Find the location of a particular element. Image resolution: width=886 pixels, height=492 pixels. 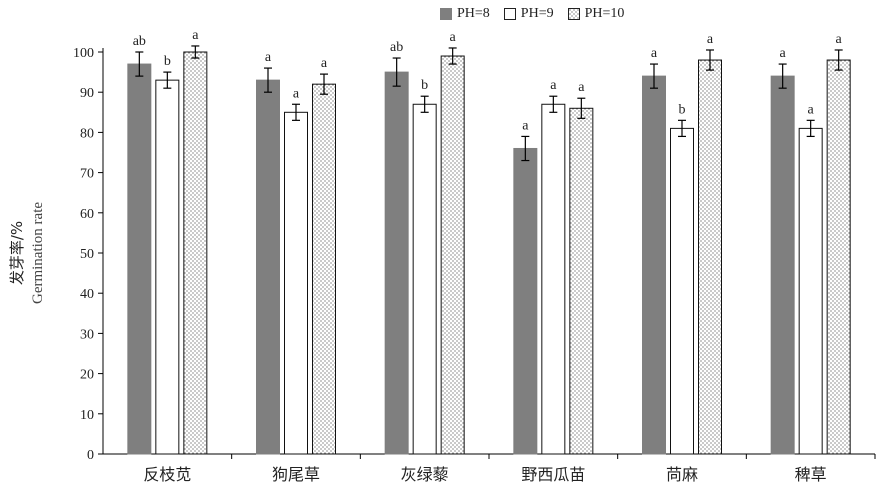

x-tick-label: 苘麻 is located at coordinates (682, 474).